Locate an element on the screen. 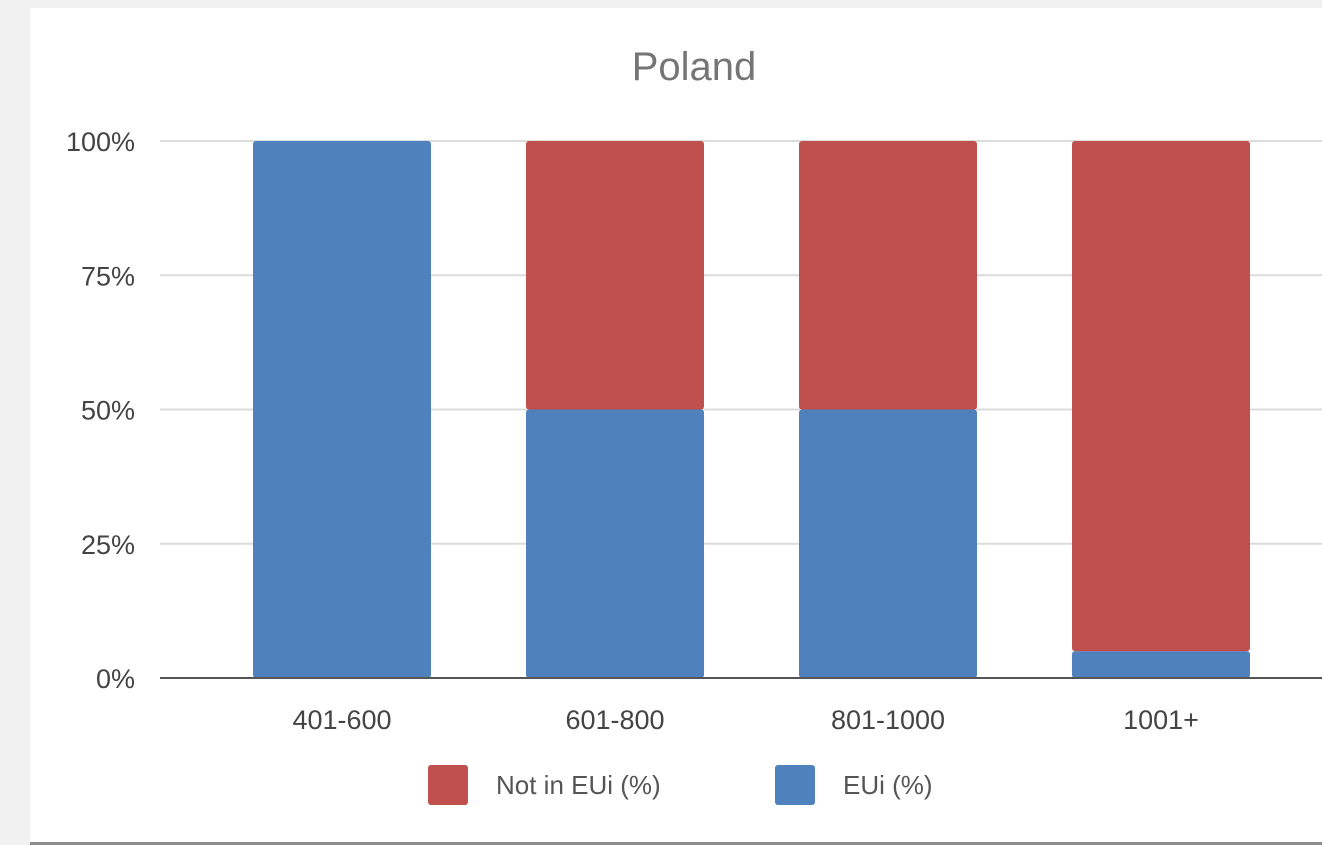 Image resolution: width=1322 pixels, height=845 pixels. legend-label: EUi (%) is located at coordinates (888, 785).